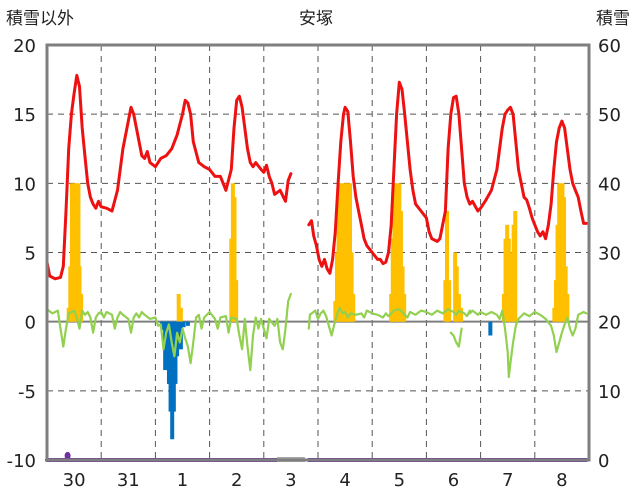  What do you see at coordinates (316, 19) in the screenshot?
I see `chart-title: 安塚` at bounding box center [316, 19].